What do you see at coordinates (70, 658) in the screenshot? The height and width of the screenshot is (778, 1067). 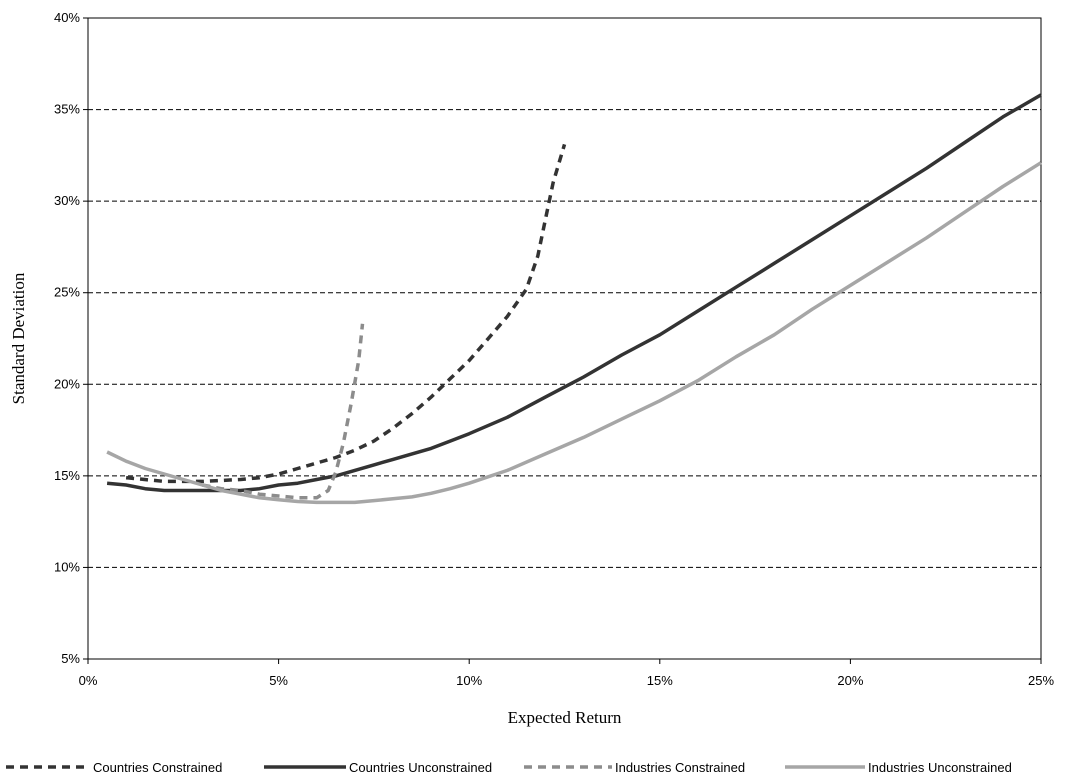 I see `y-tick-label: 5%` at bounding box center [70, 658].